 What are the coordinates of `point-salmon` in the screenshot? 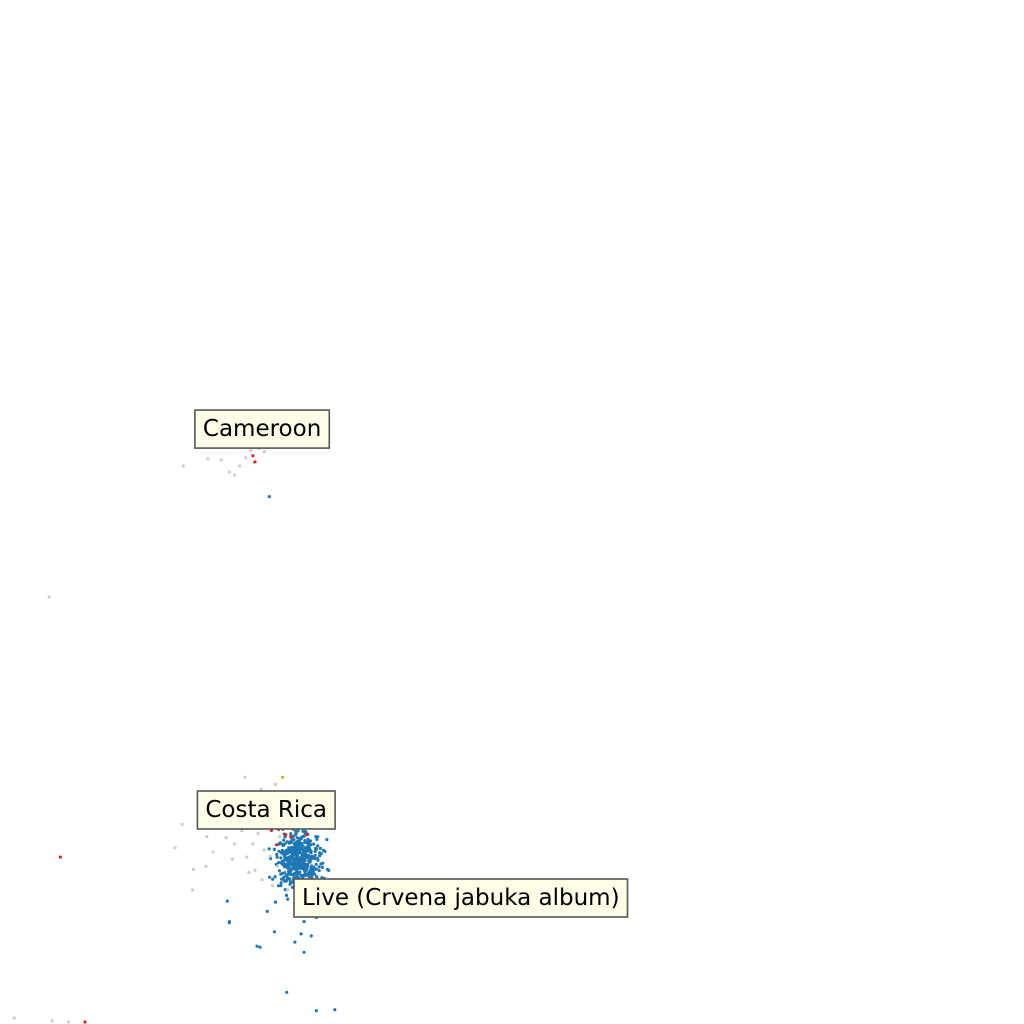 It's located at (275, 784).